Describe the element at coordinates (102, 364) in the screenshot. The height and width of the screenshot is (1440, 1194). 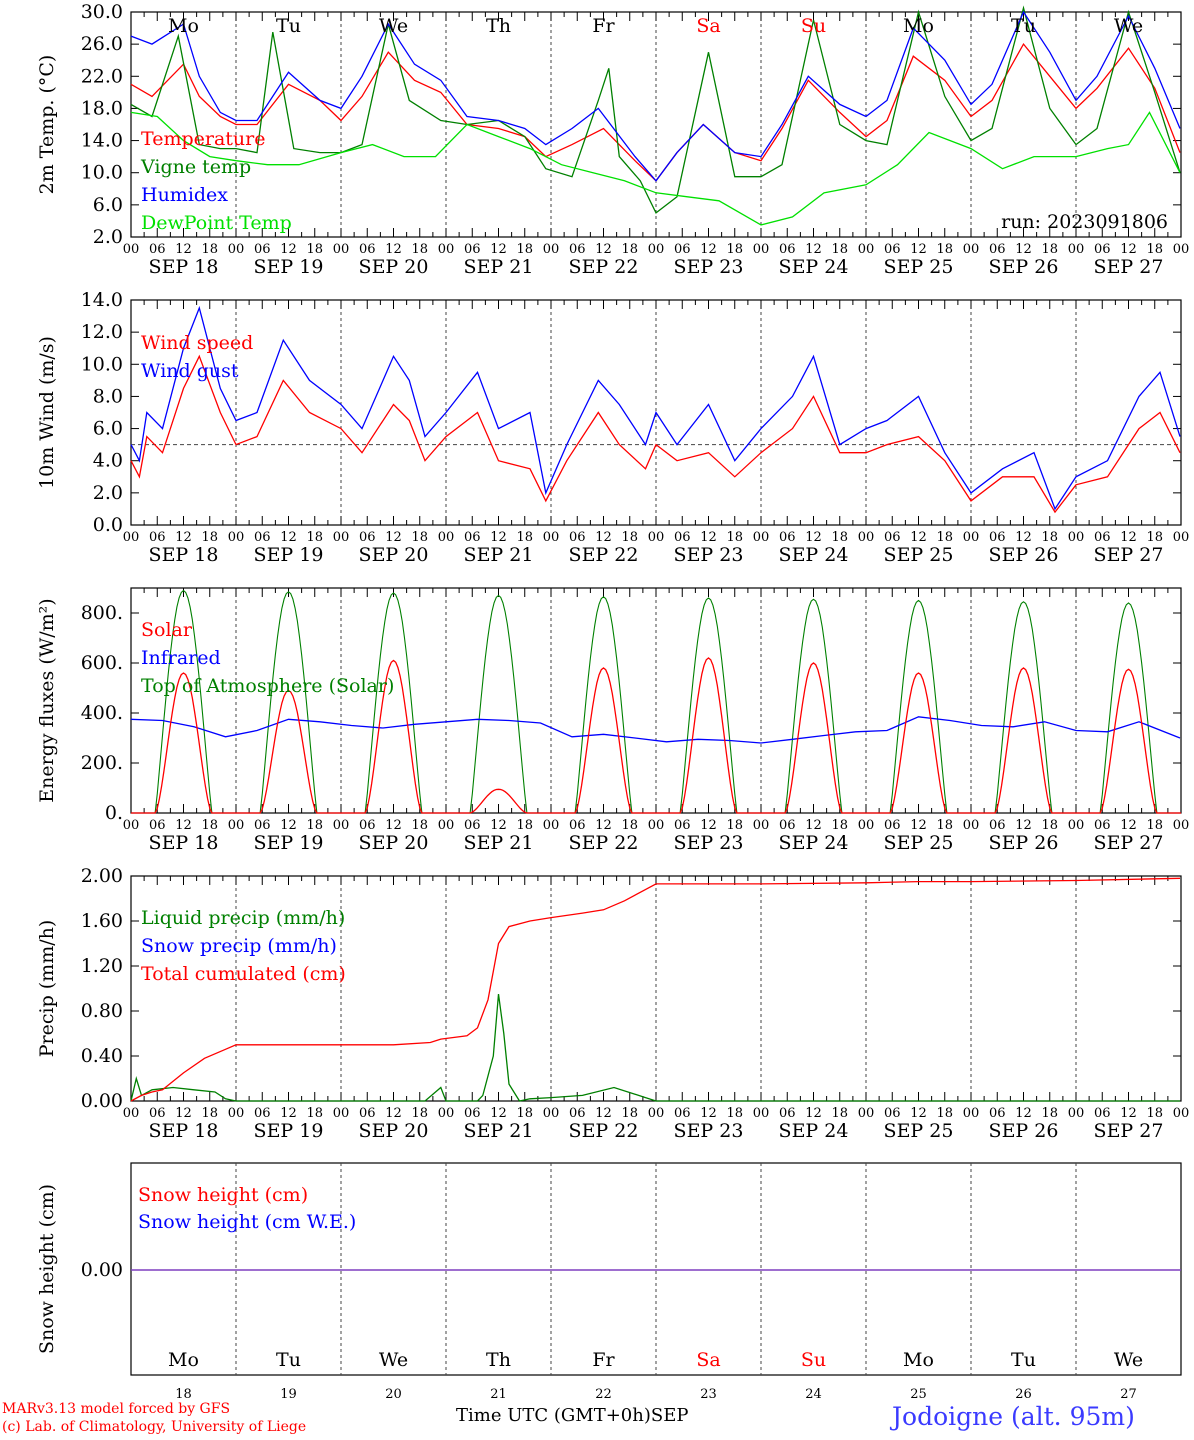
I see `y-tick-label: 10.0` at that location.